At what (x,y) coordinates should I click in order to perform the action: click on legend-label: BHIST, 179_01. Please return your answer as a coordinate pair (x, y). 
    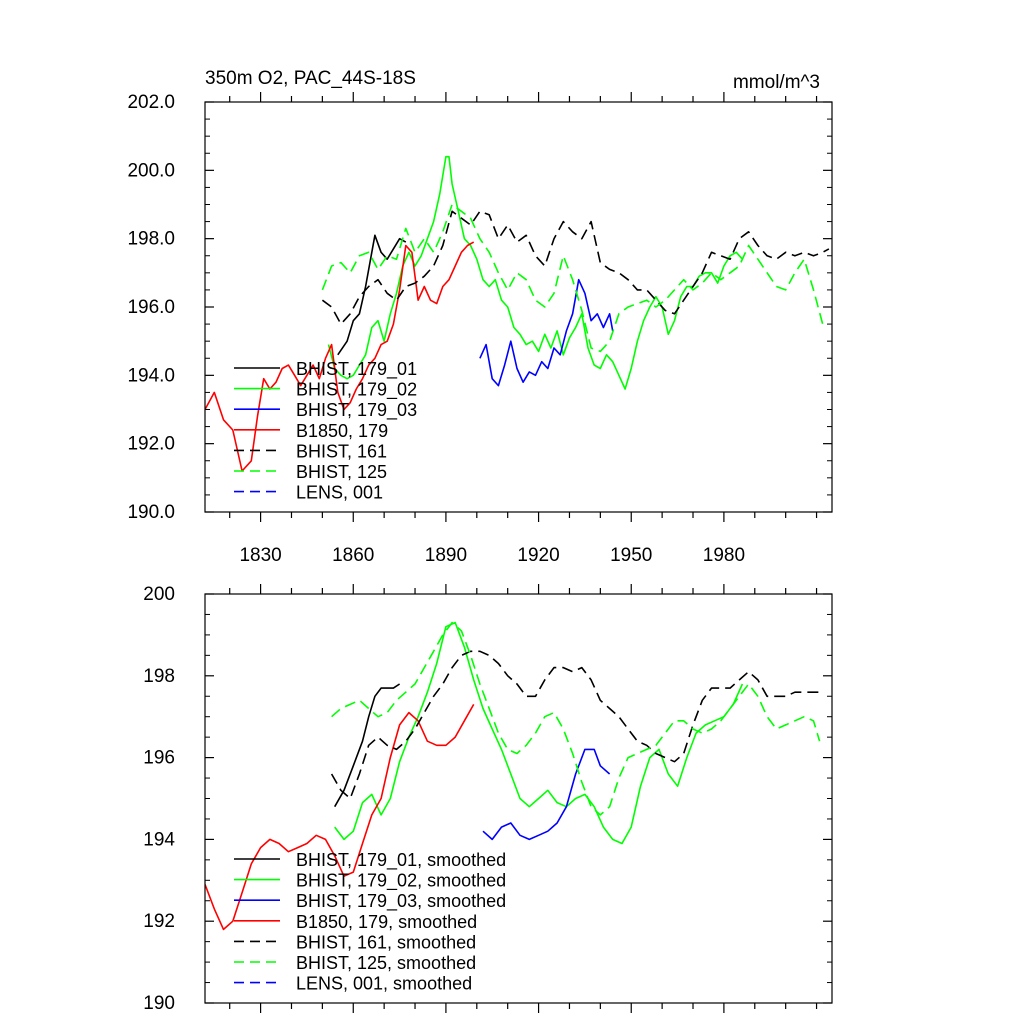
    Looking at the image, I should click on (356, 369).